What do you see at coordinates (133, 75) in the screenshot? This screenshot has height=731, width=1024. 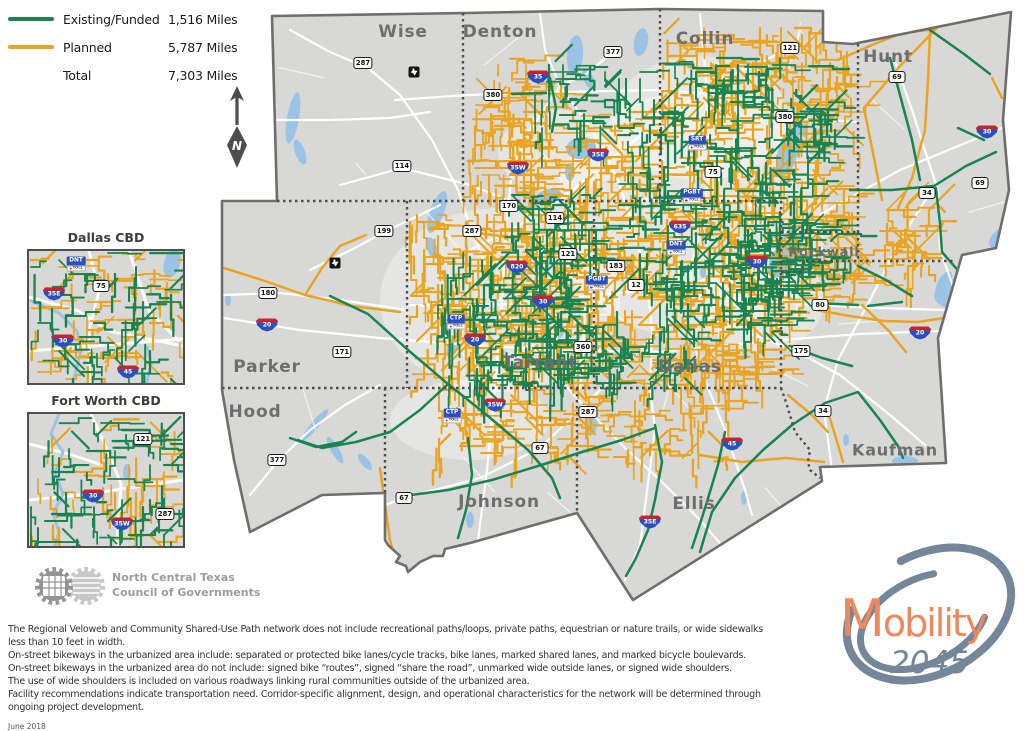 I see `legend-row-total: Total 7,303 Miles` at bounding box center [133, 75].